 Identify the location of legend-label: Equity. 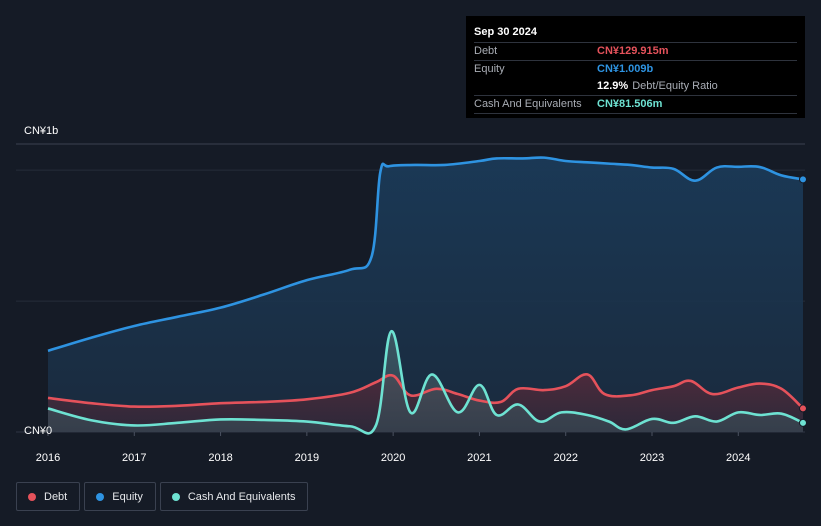
(127, 496).